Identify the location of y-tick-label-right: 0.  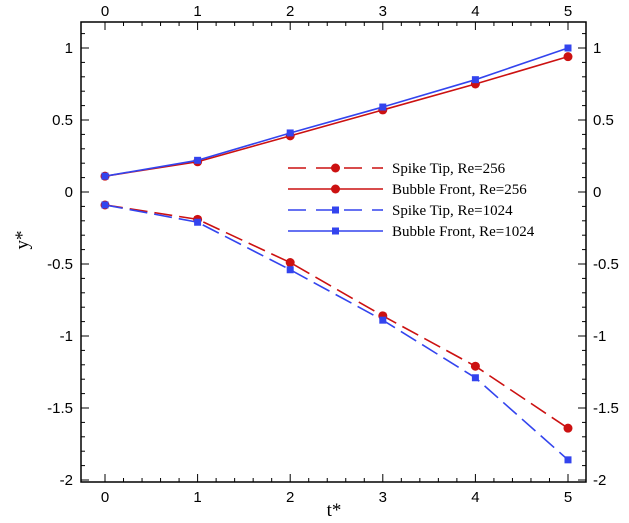
(597, 192).